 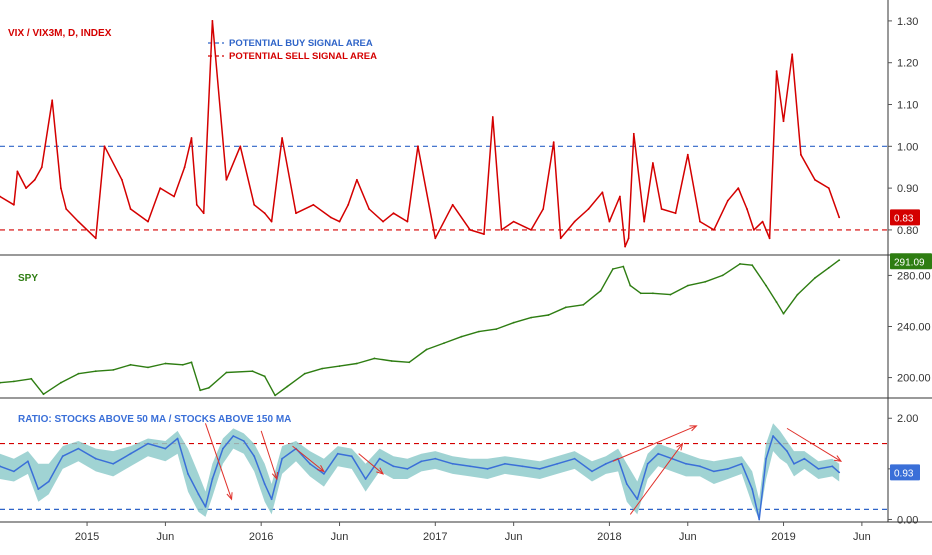 I want to click on y-tick-label: 0.80, so click(x=907, y=231).